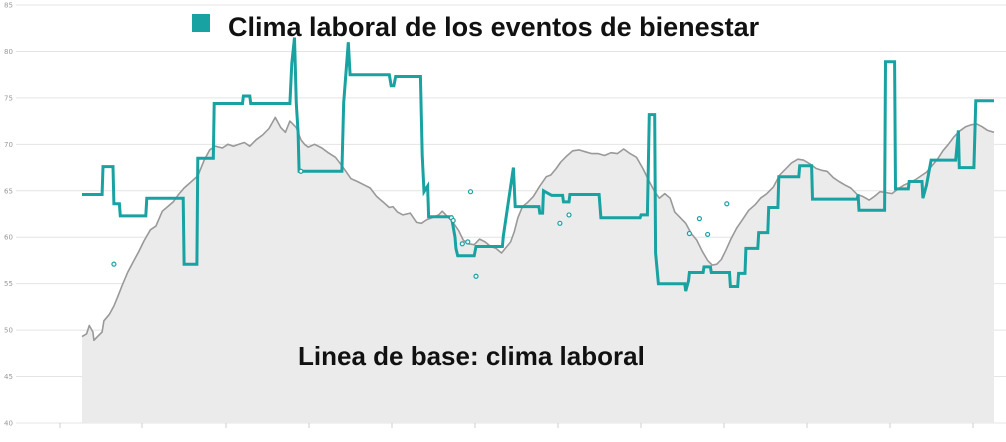 Image resolution: width=1006 pixels, height=442 pixels. What do you see at coordinates (201, 23) in the screenshot?
I see `legend-swatch` at bounding box center [201, 23].